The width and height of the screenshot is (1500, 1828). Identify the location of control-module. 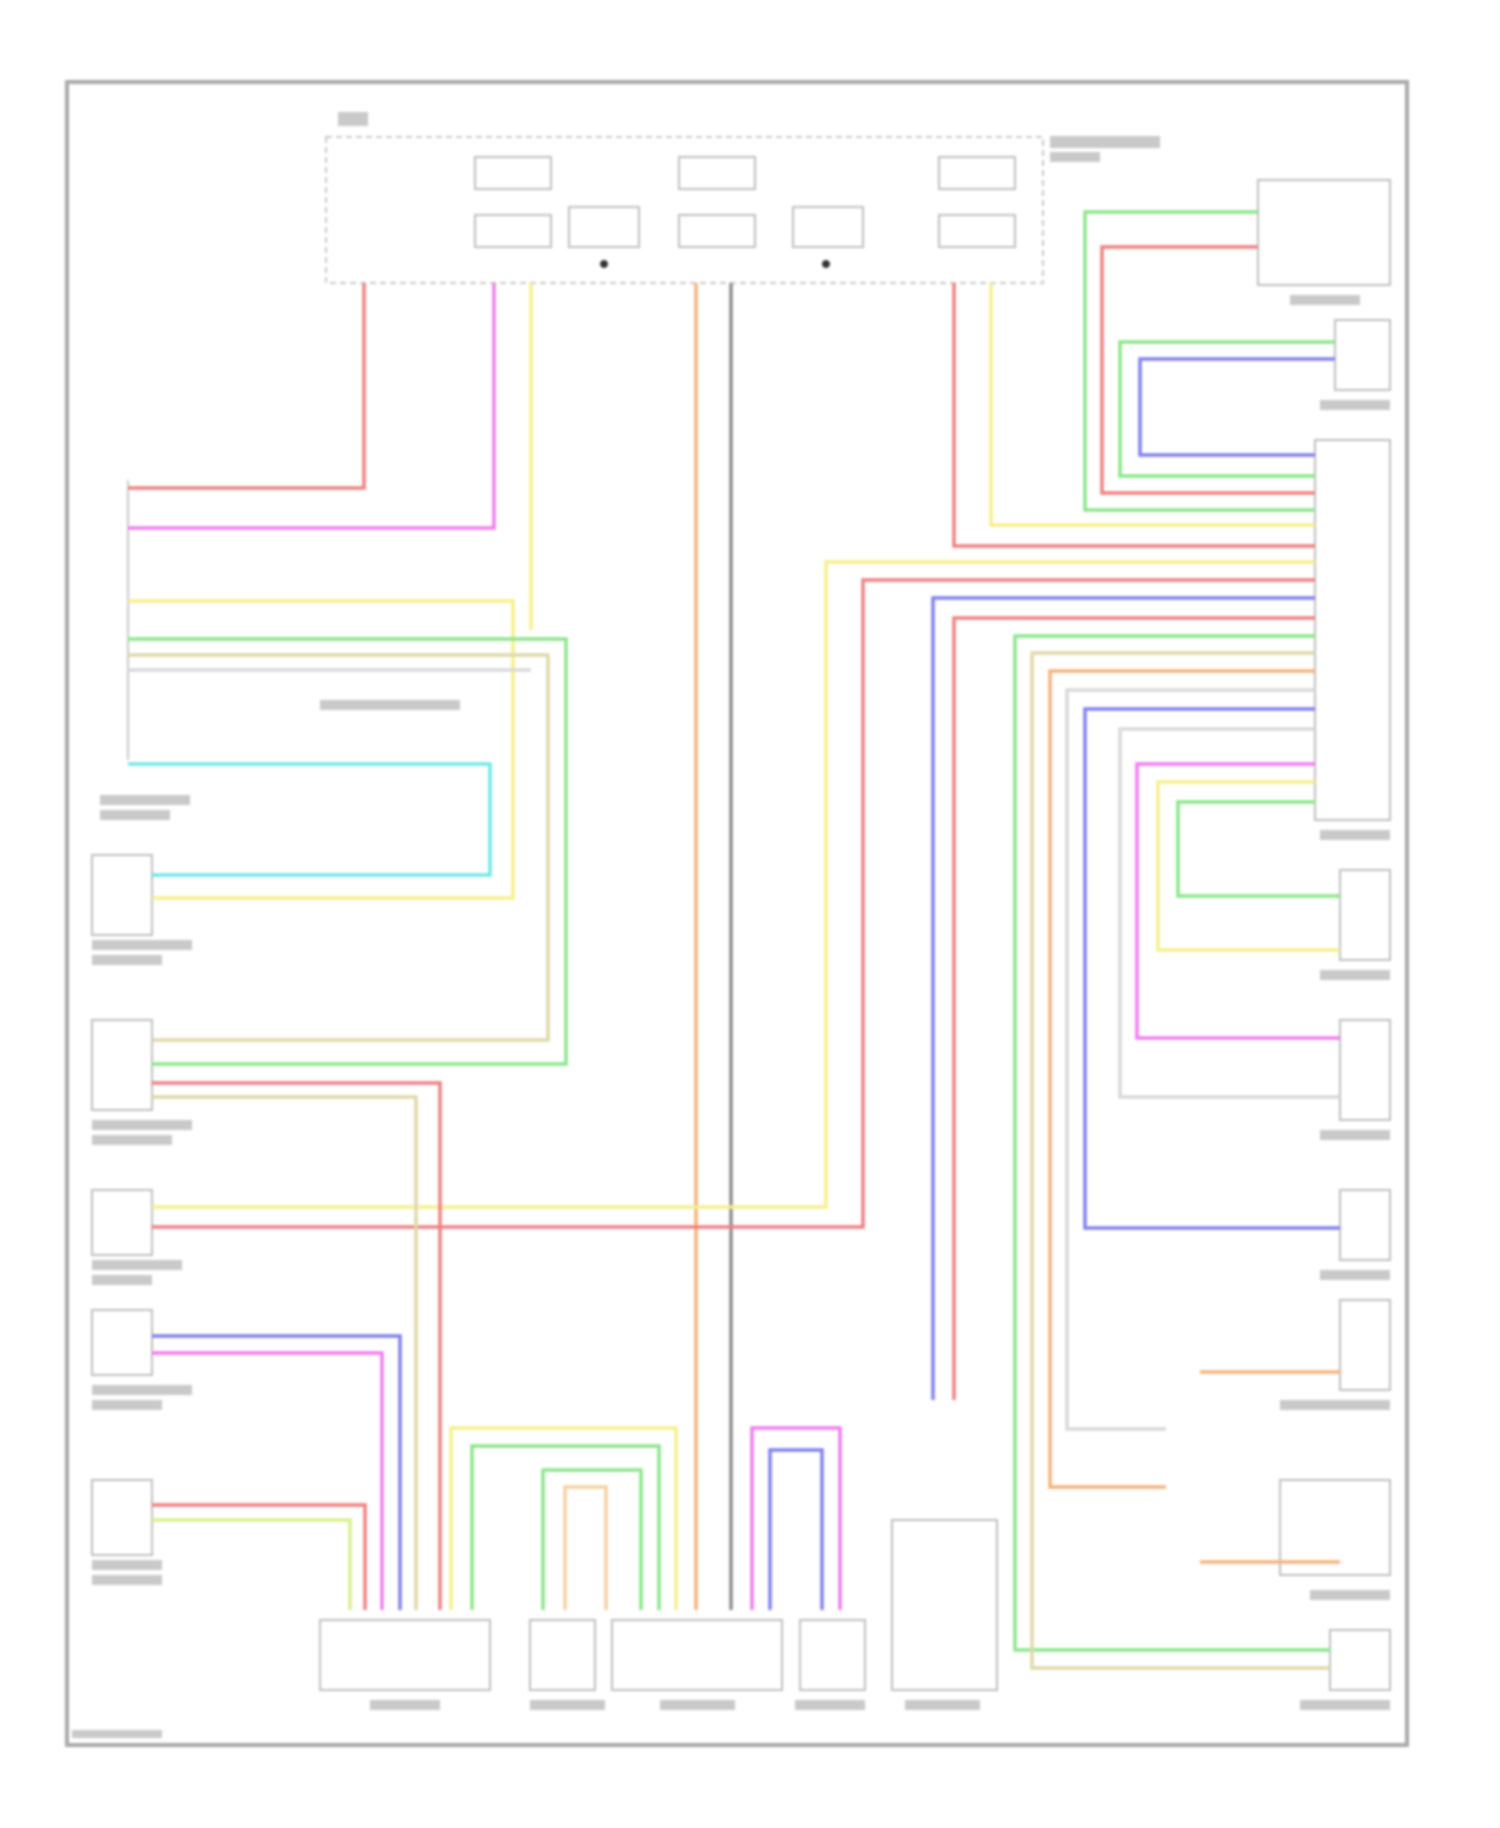
(742, 198).